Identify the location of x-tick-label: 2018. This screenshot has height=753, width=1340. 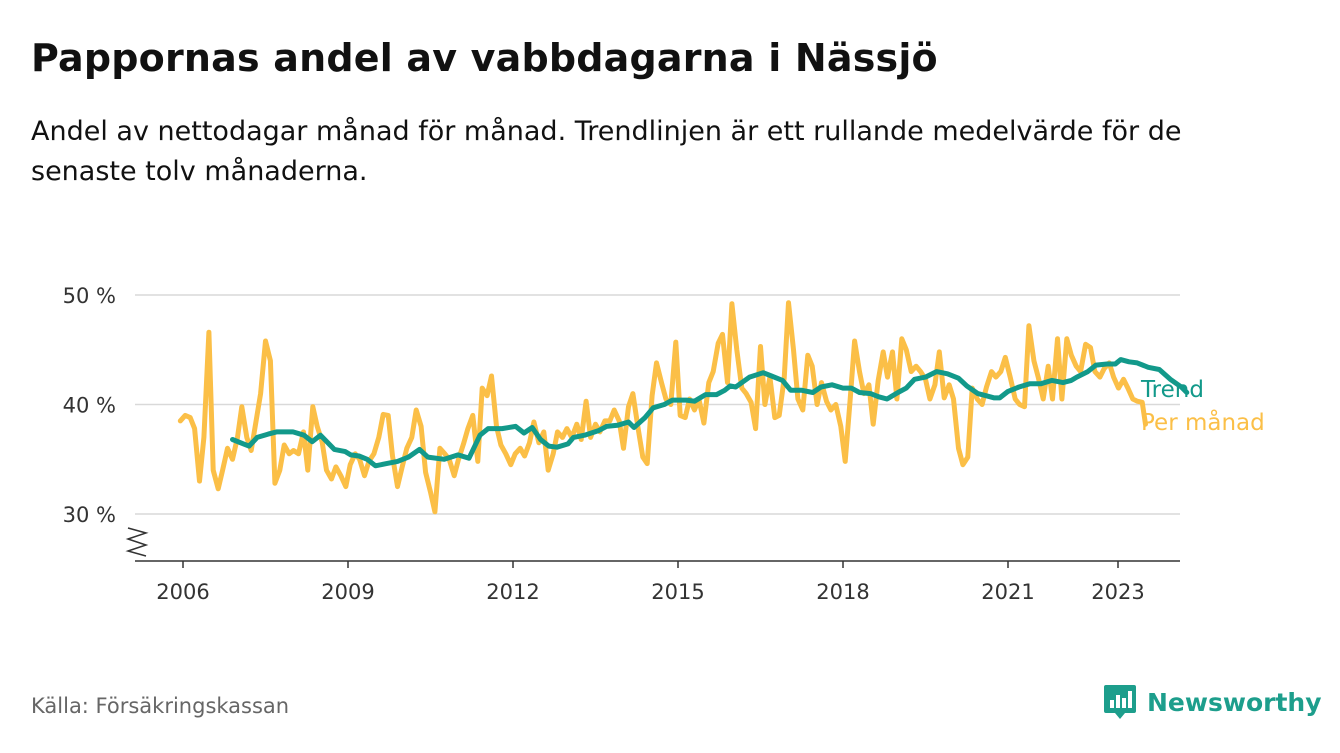
(842, 592).